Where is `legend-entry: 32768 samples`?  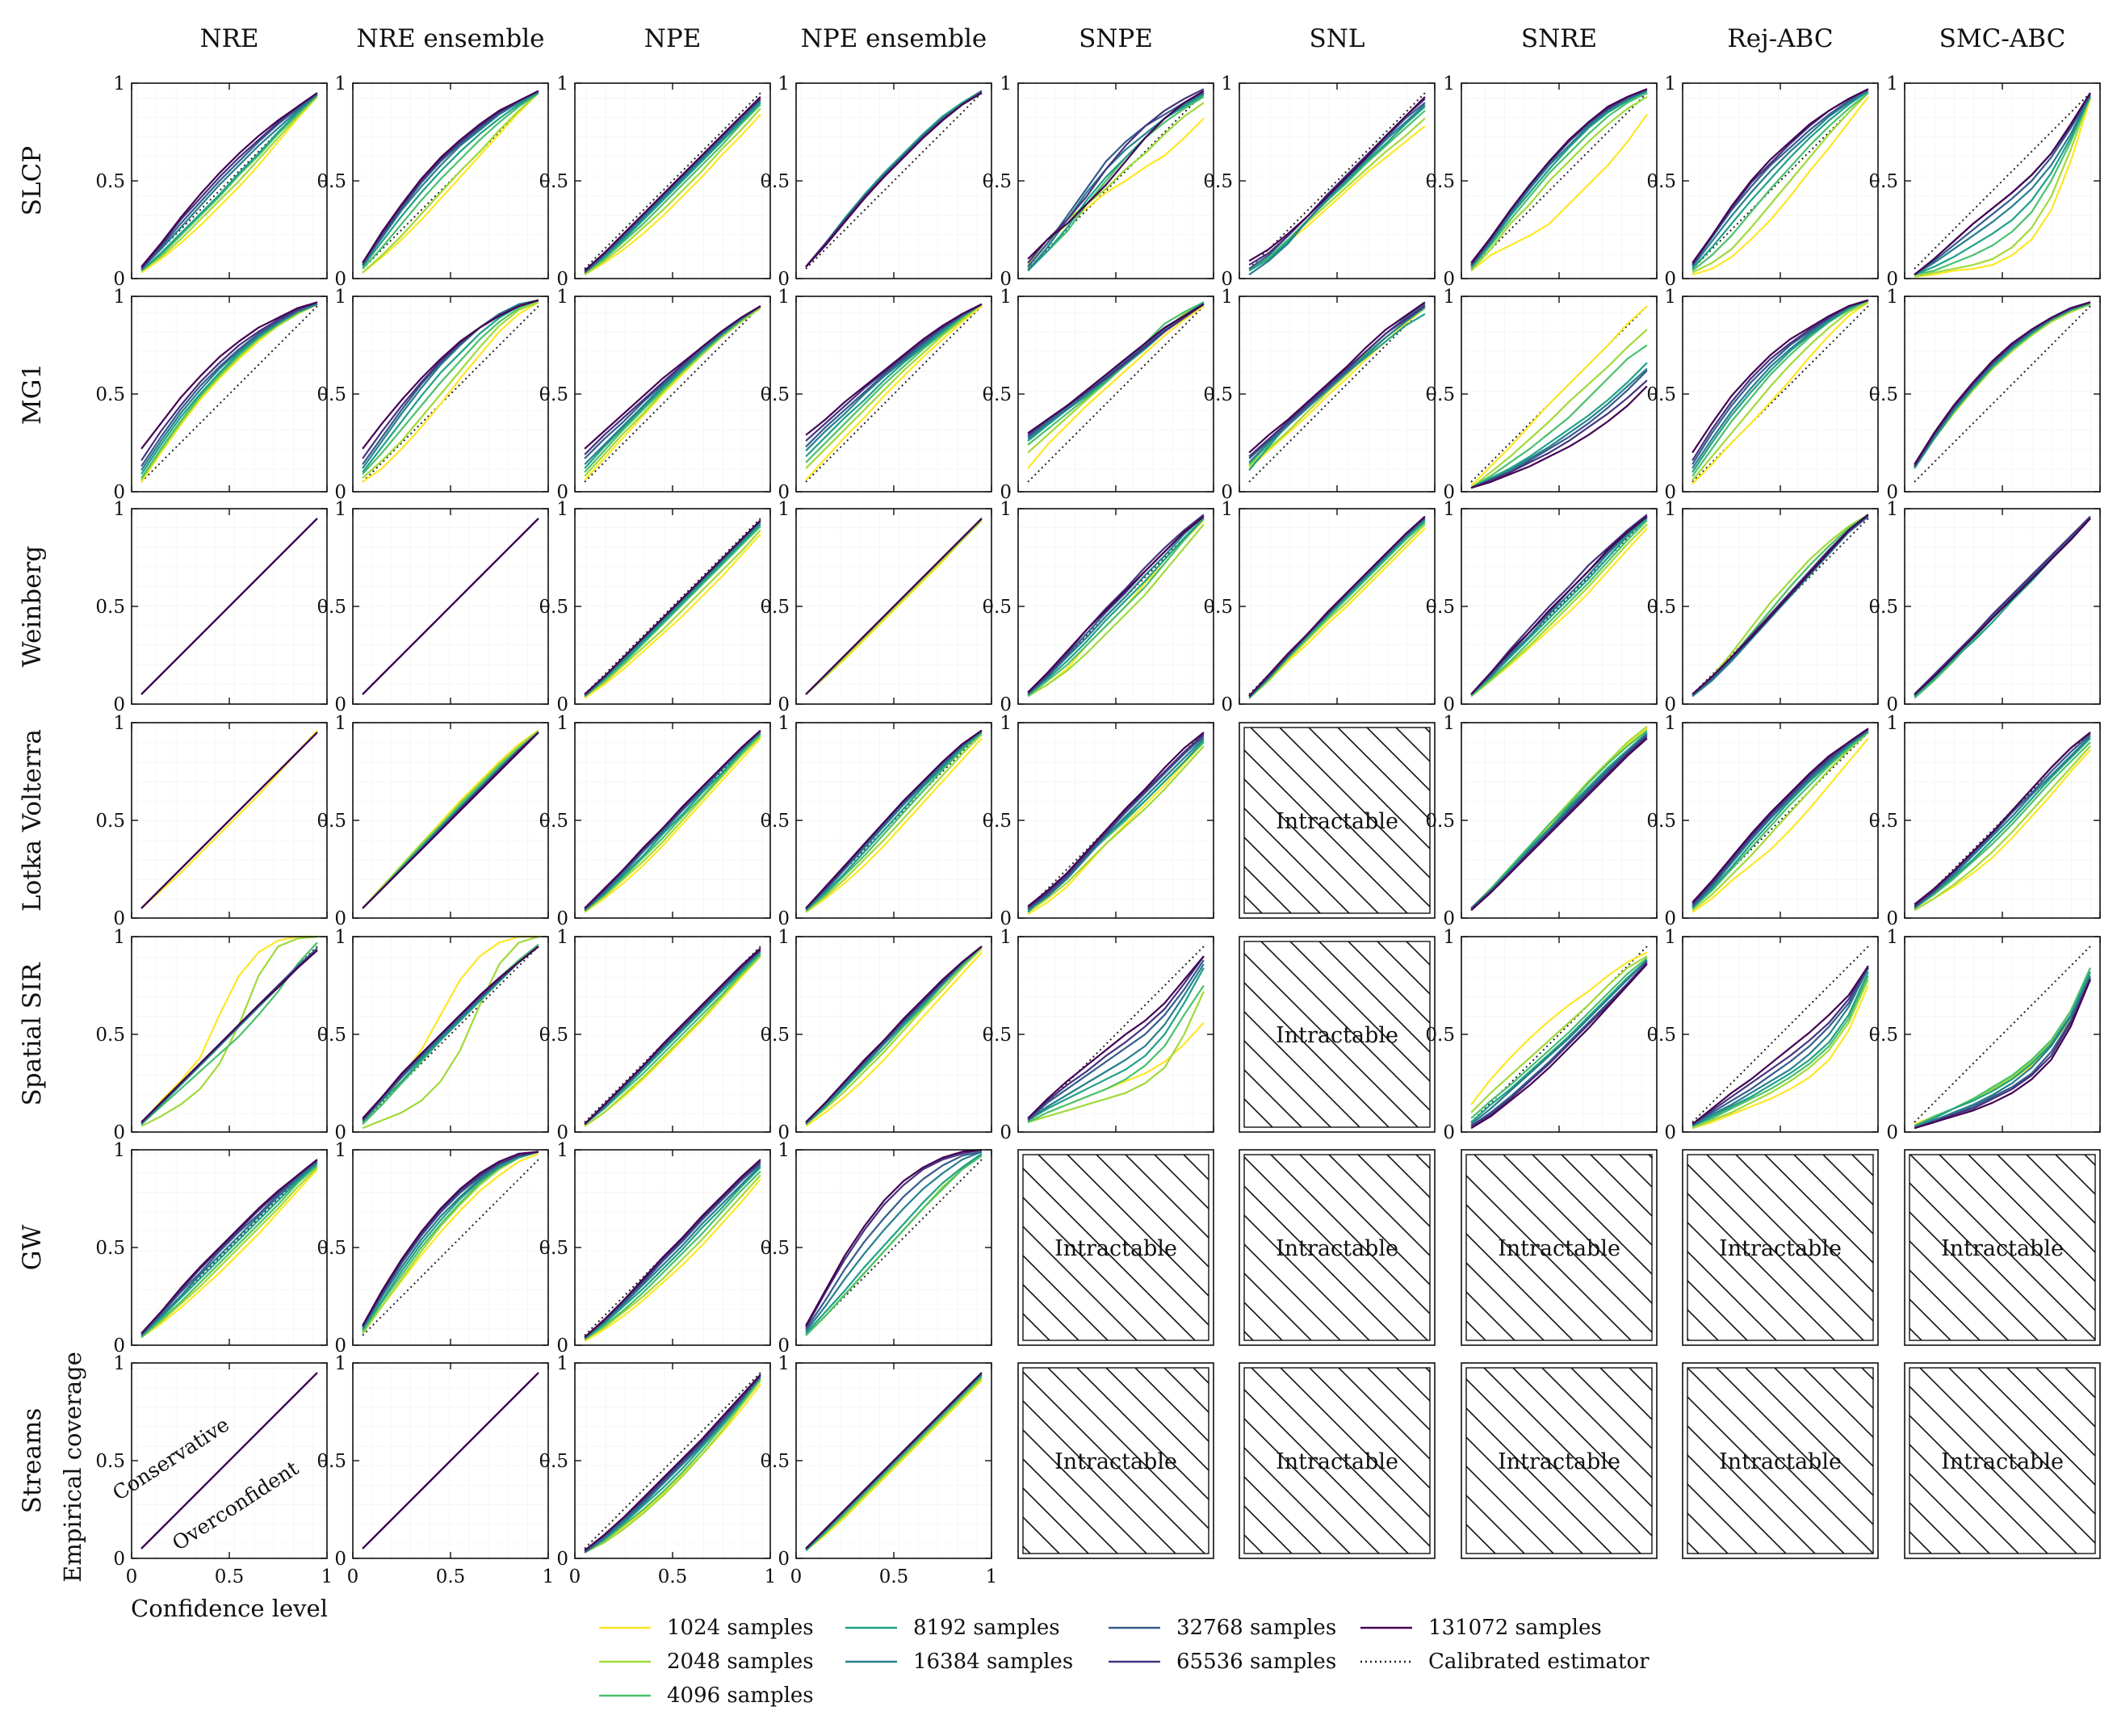 legend-entry: 32768 samples is located at coordinates (1222, 1628).